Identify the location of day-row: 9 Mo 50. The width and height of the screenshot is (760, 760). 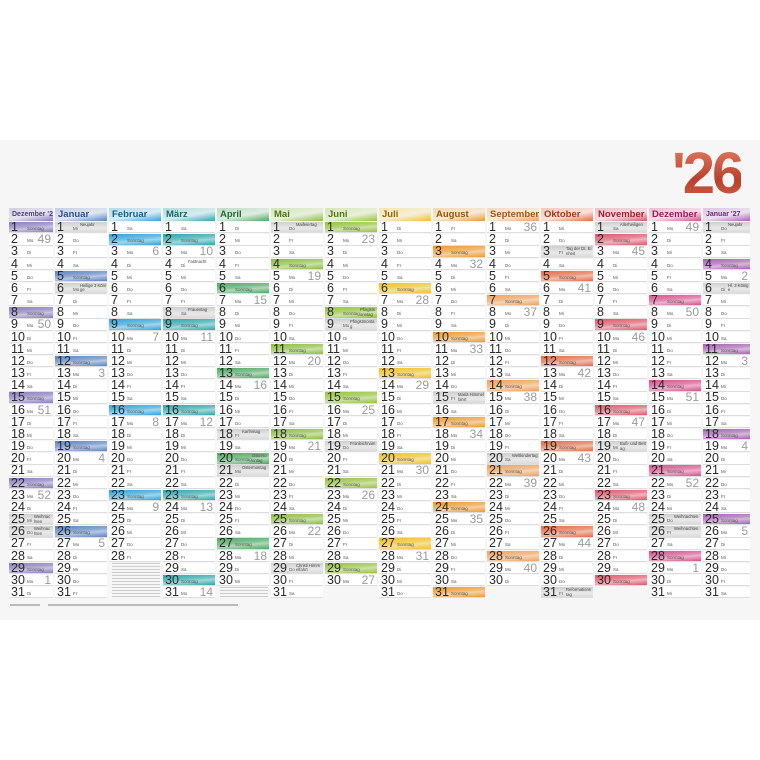
(31, 324).